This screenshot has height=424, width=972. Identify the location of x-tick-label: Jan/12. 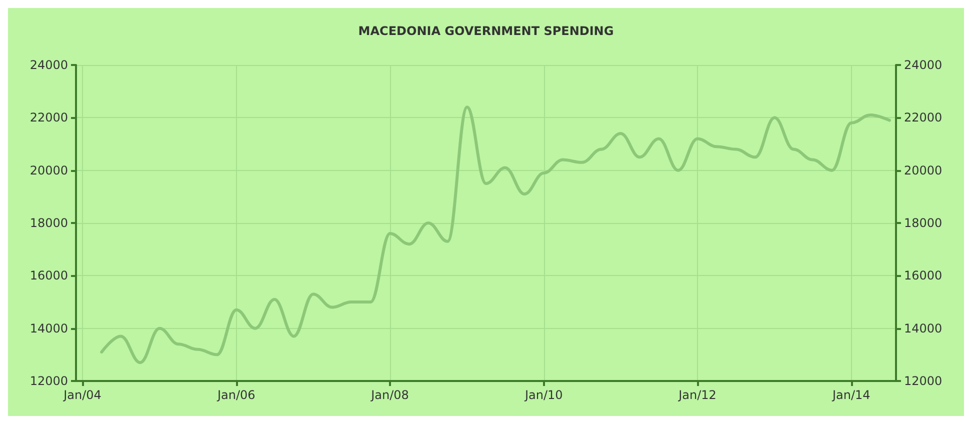
(697, 395).